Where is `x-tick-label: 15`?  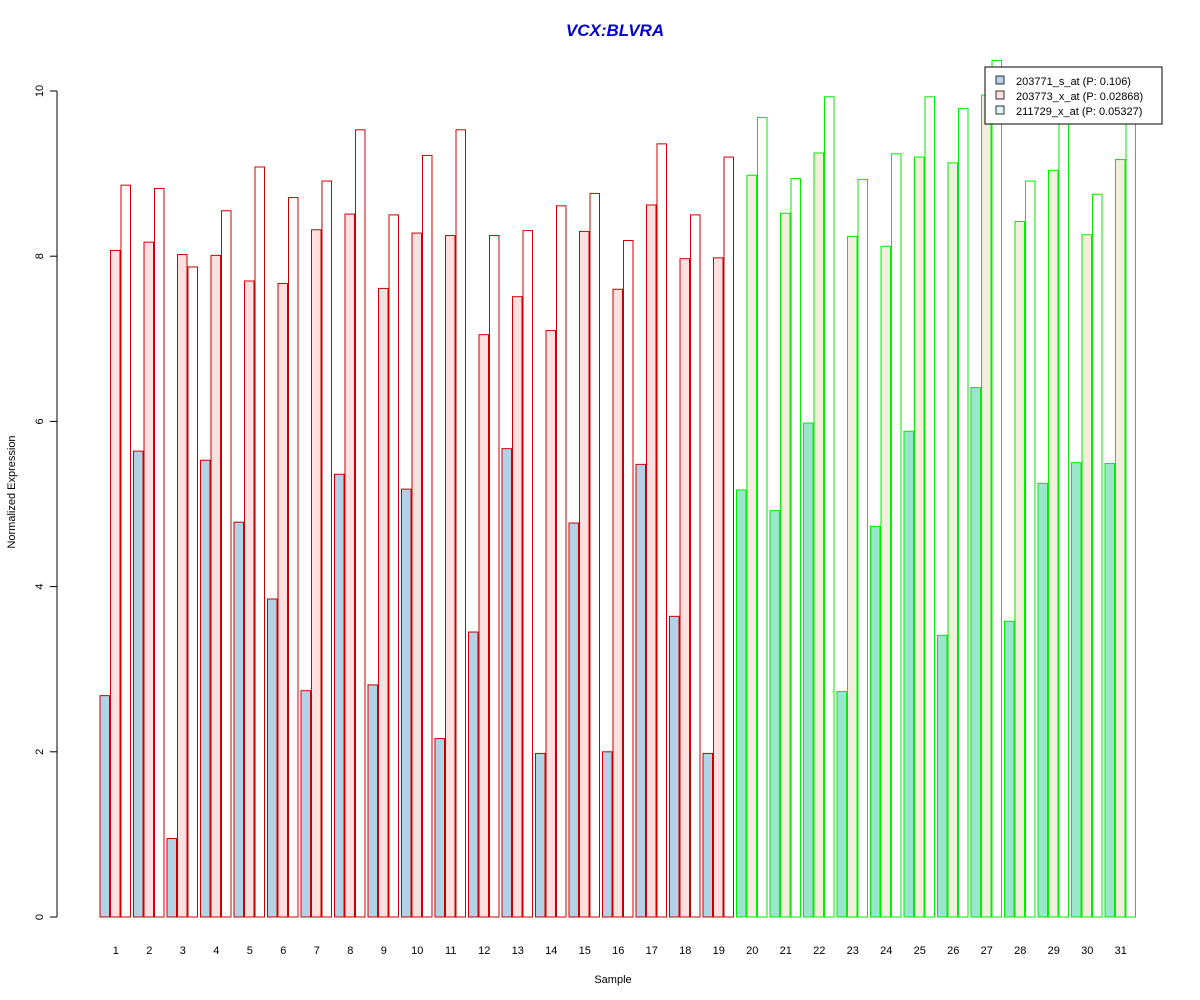
x-tick-label: 15 is located at coordinates (585, 951).